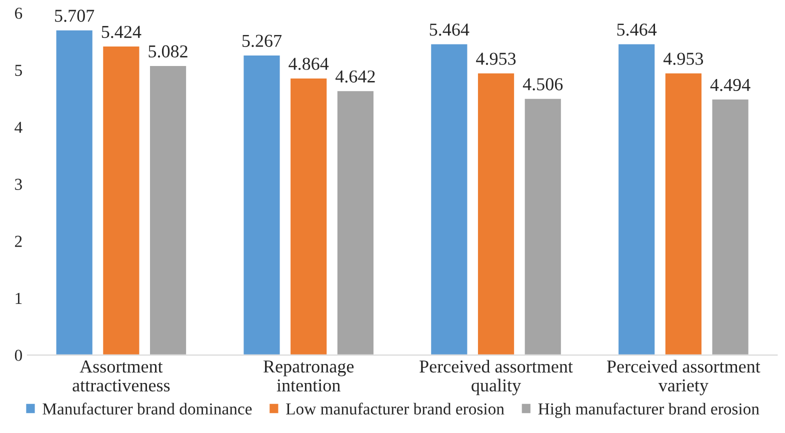 The height and width of the screenshot is (433, 785). I want to click on legend-label: Low manufacturer brand erosion, so click(395, 408).